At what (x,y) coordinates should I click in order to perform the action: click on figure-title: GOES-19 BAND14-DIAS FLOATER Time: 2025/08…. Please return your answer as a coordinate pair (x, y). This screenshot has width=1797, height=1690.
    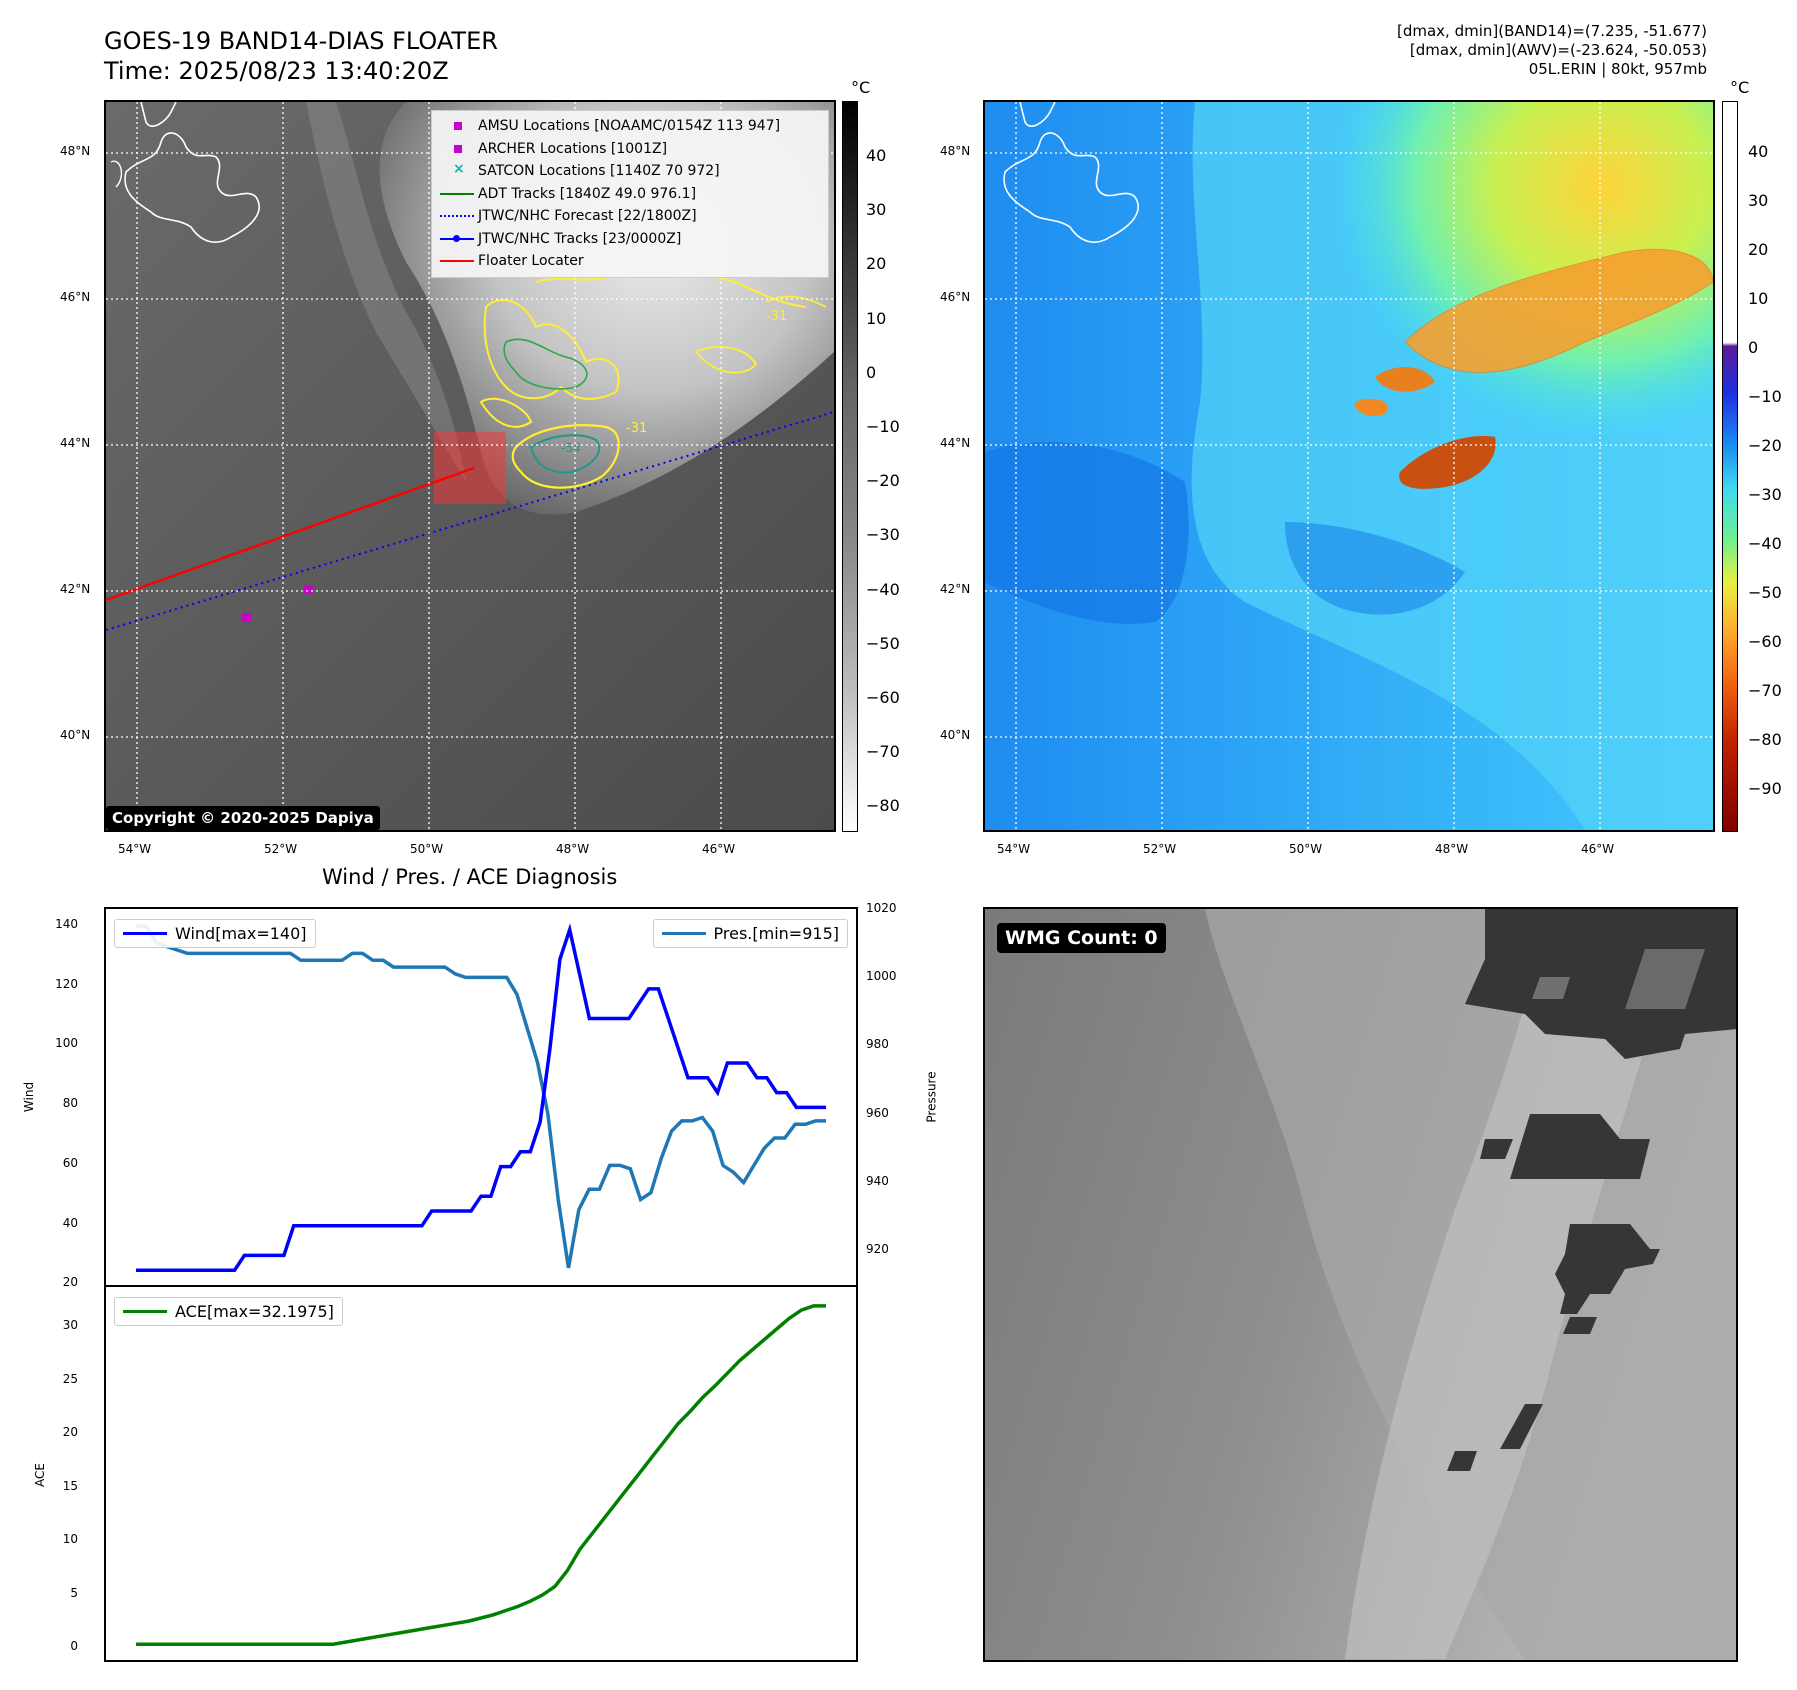
    Looking at the image, I should click on (301, 56).